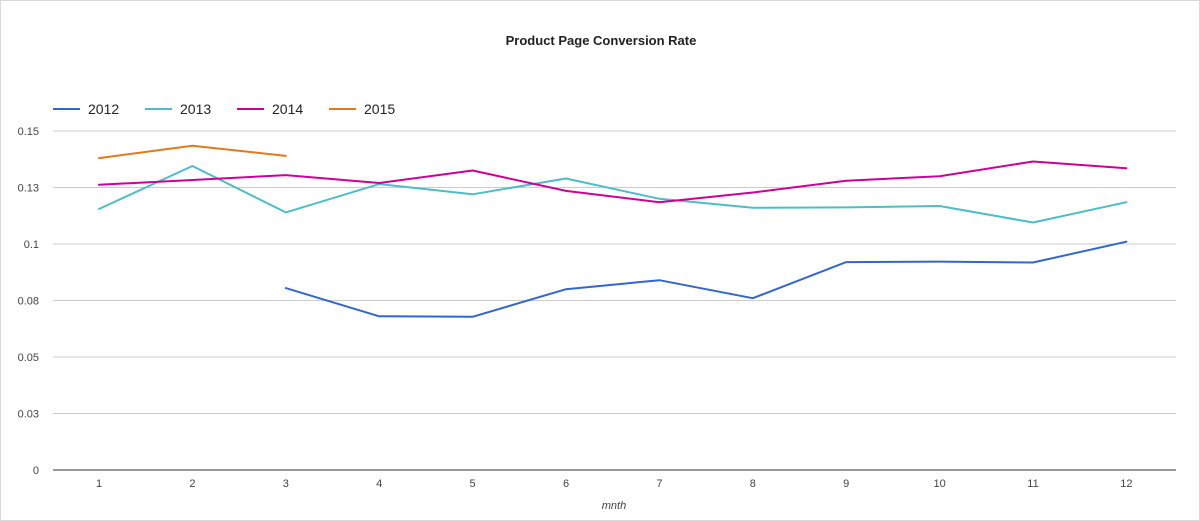 Image resolution: width=1200 pixels, height=521 pixels. I want to click on legend: 2012 2013 2014 2015, so click(224, 109).